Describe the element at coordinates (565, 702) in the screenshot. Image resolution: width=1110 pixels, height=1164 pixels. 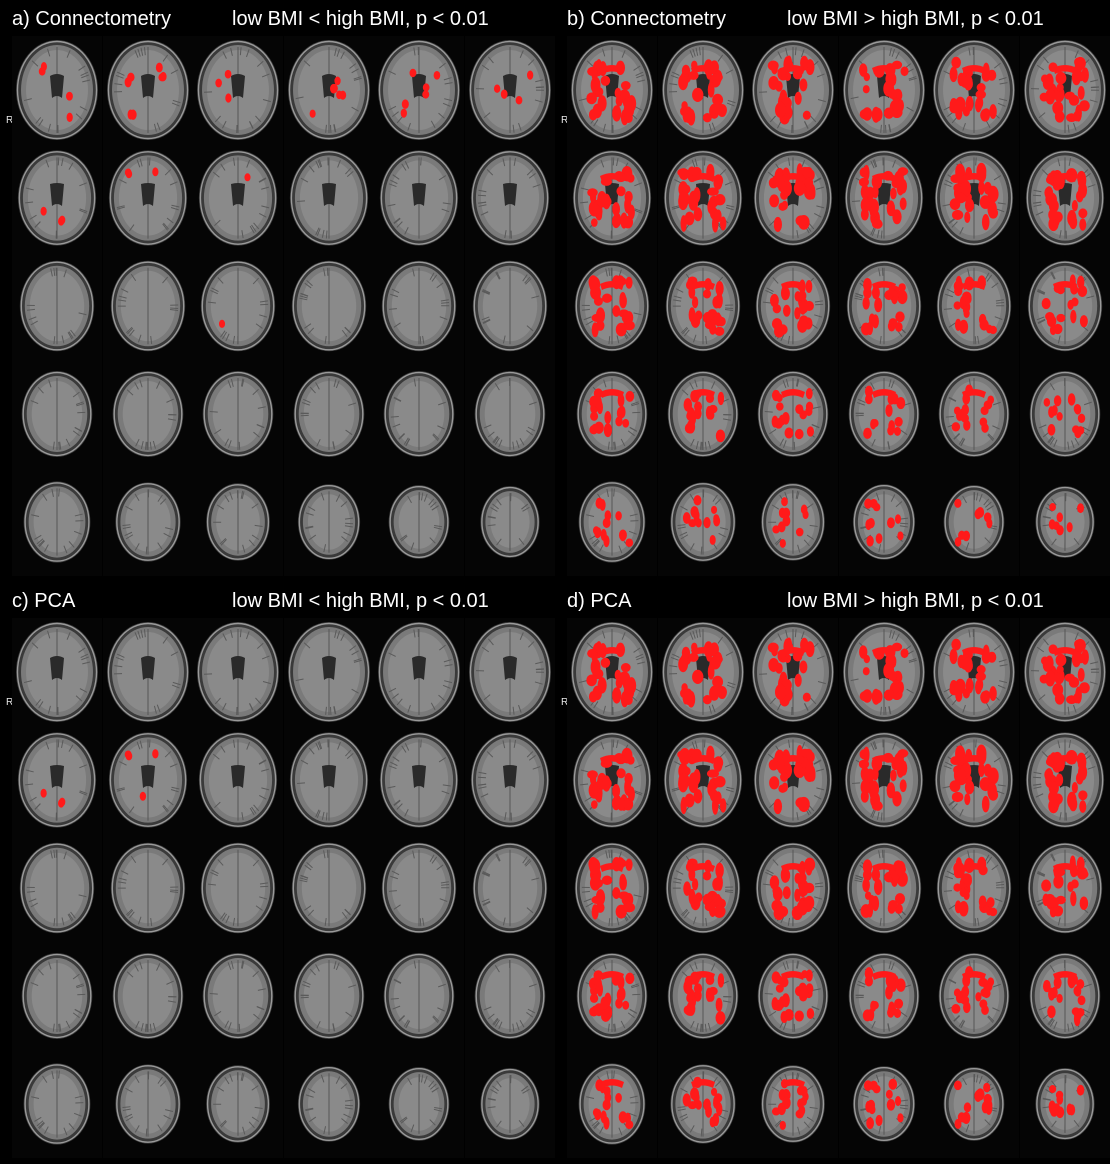
I see `panel-d-orientation-marker: R` at that location.